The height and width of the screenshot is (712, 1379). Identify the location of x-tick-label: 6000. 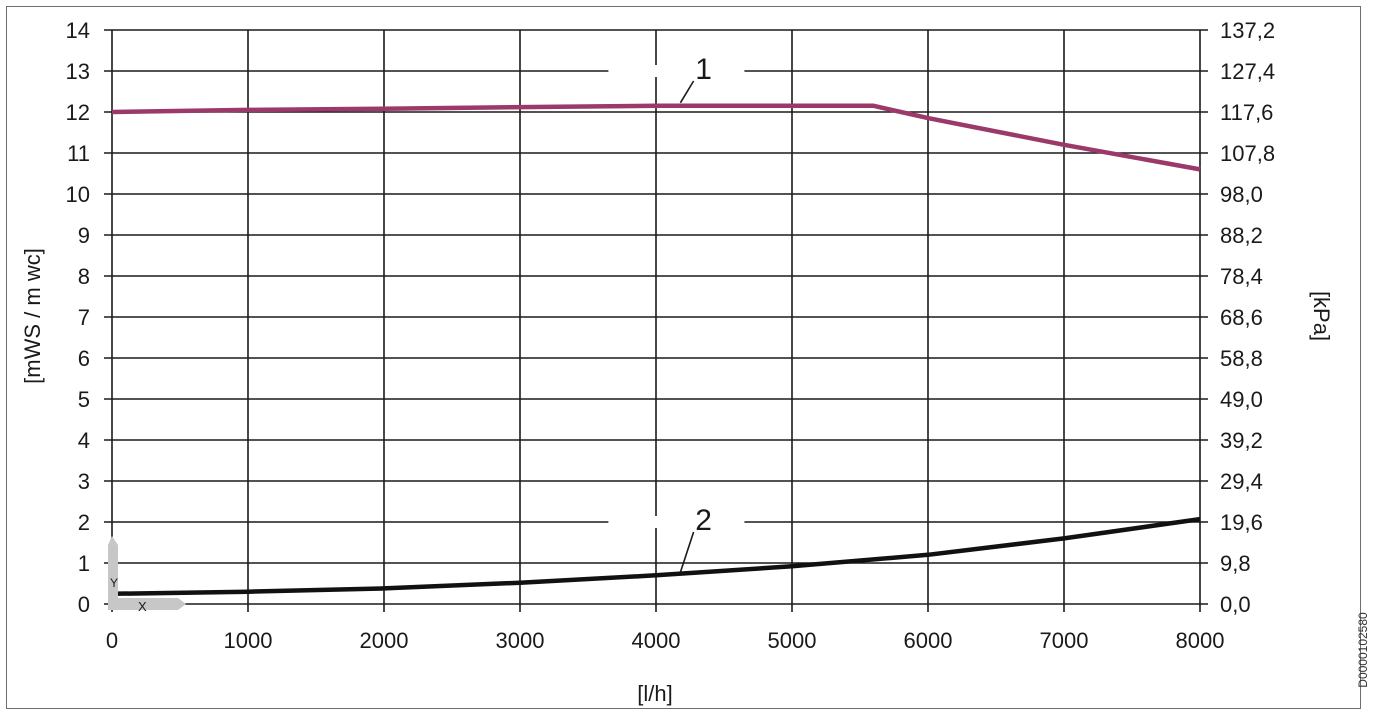
(928, 640).